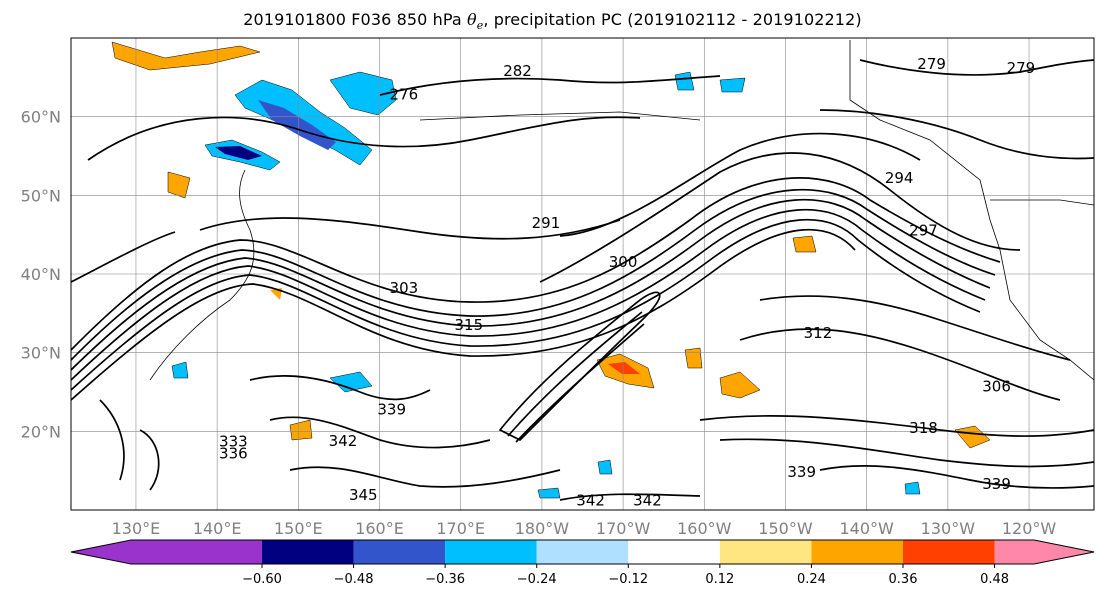 This screenshot has width=1105, height=603. I want to click on lat-tick-1: 50°N, so click(41, 195).